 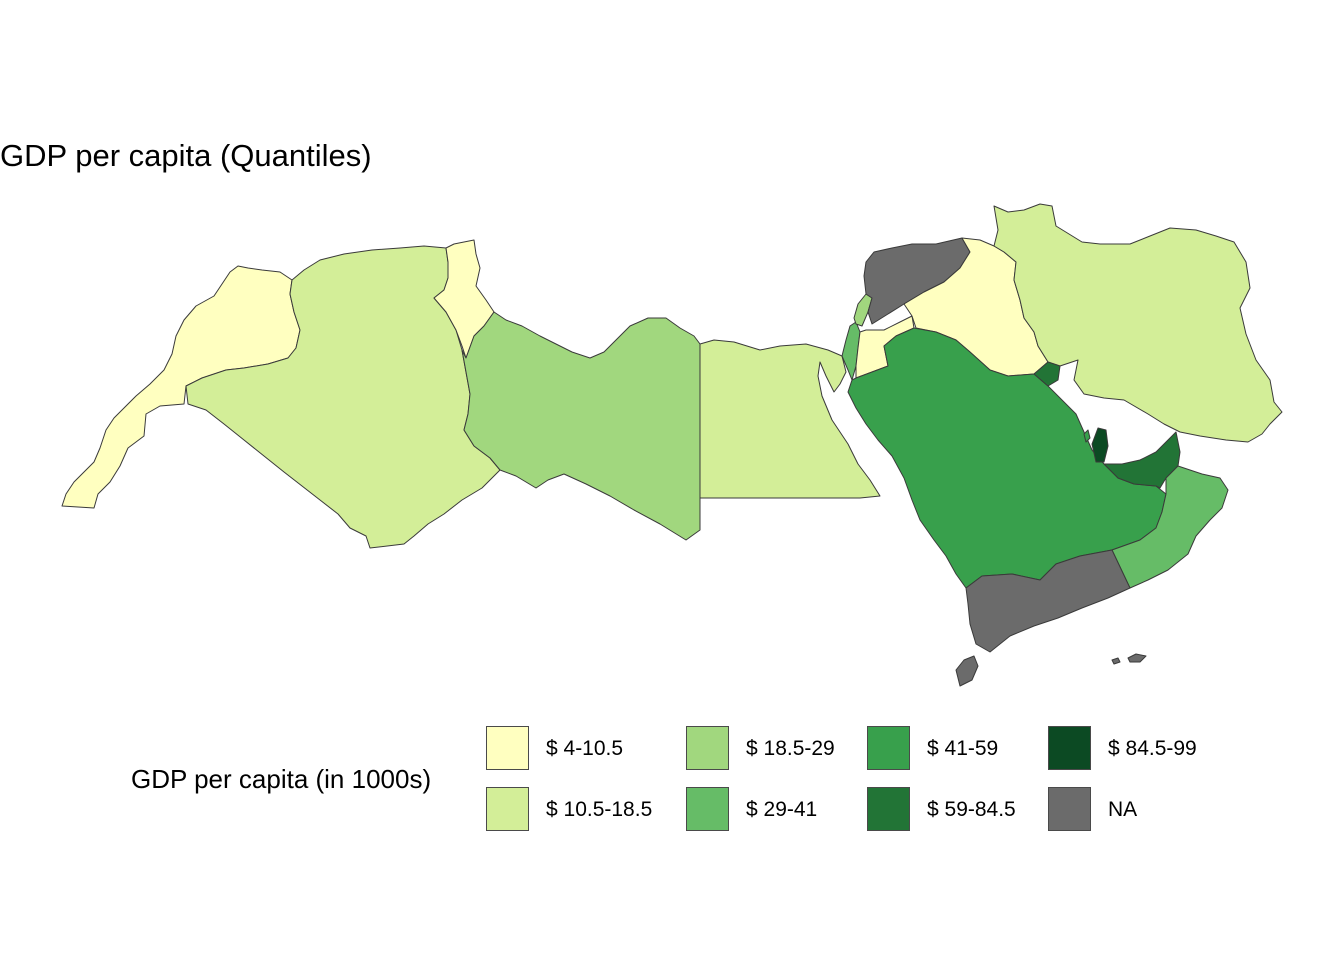 I want to click on region-egypt, so click(x=790, y=419).